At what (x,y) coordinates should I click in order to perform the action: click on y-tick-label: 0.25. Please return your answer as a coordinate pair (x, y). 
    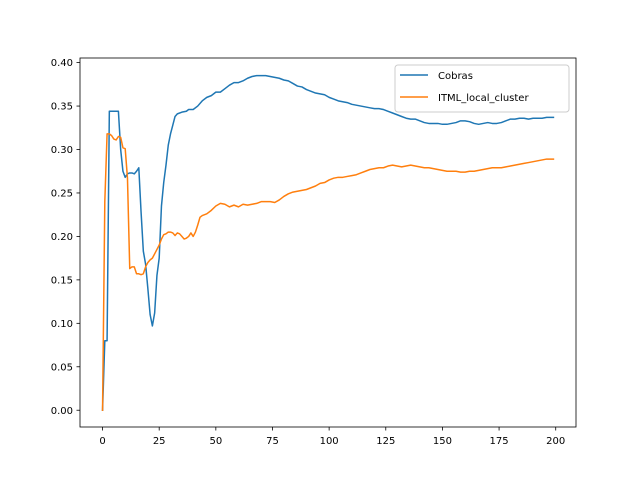
    Looking at the image, I should click on (62, 194).